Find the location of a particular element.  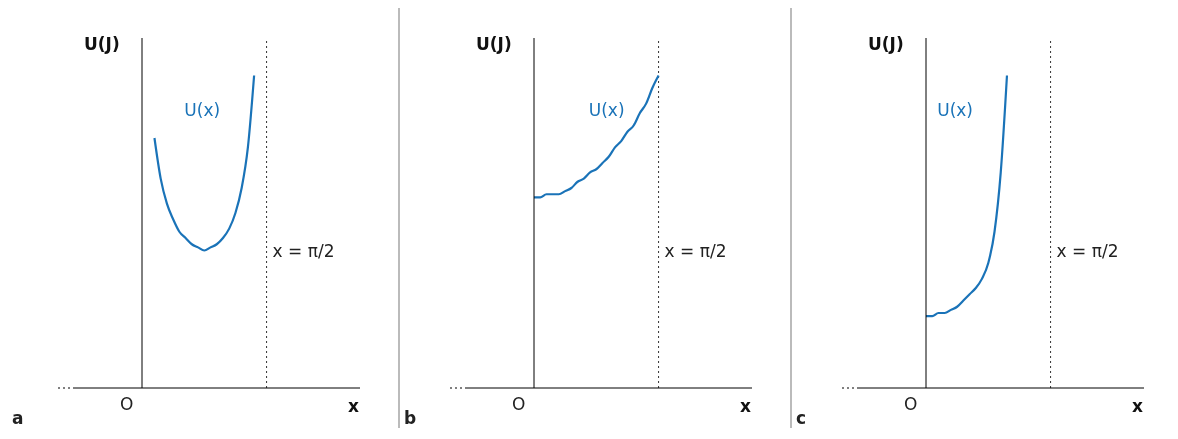

text: b is located at coordinates (410, 418).